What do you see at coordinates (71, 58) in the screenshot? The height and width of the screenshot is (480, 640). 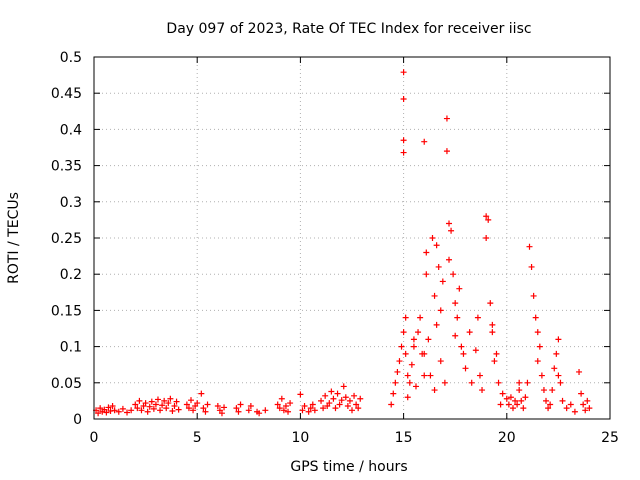 I see `y-tick-label: 0.5` at bounding box center [71, 58].